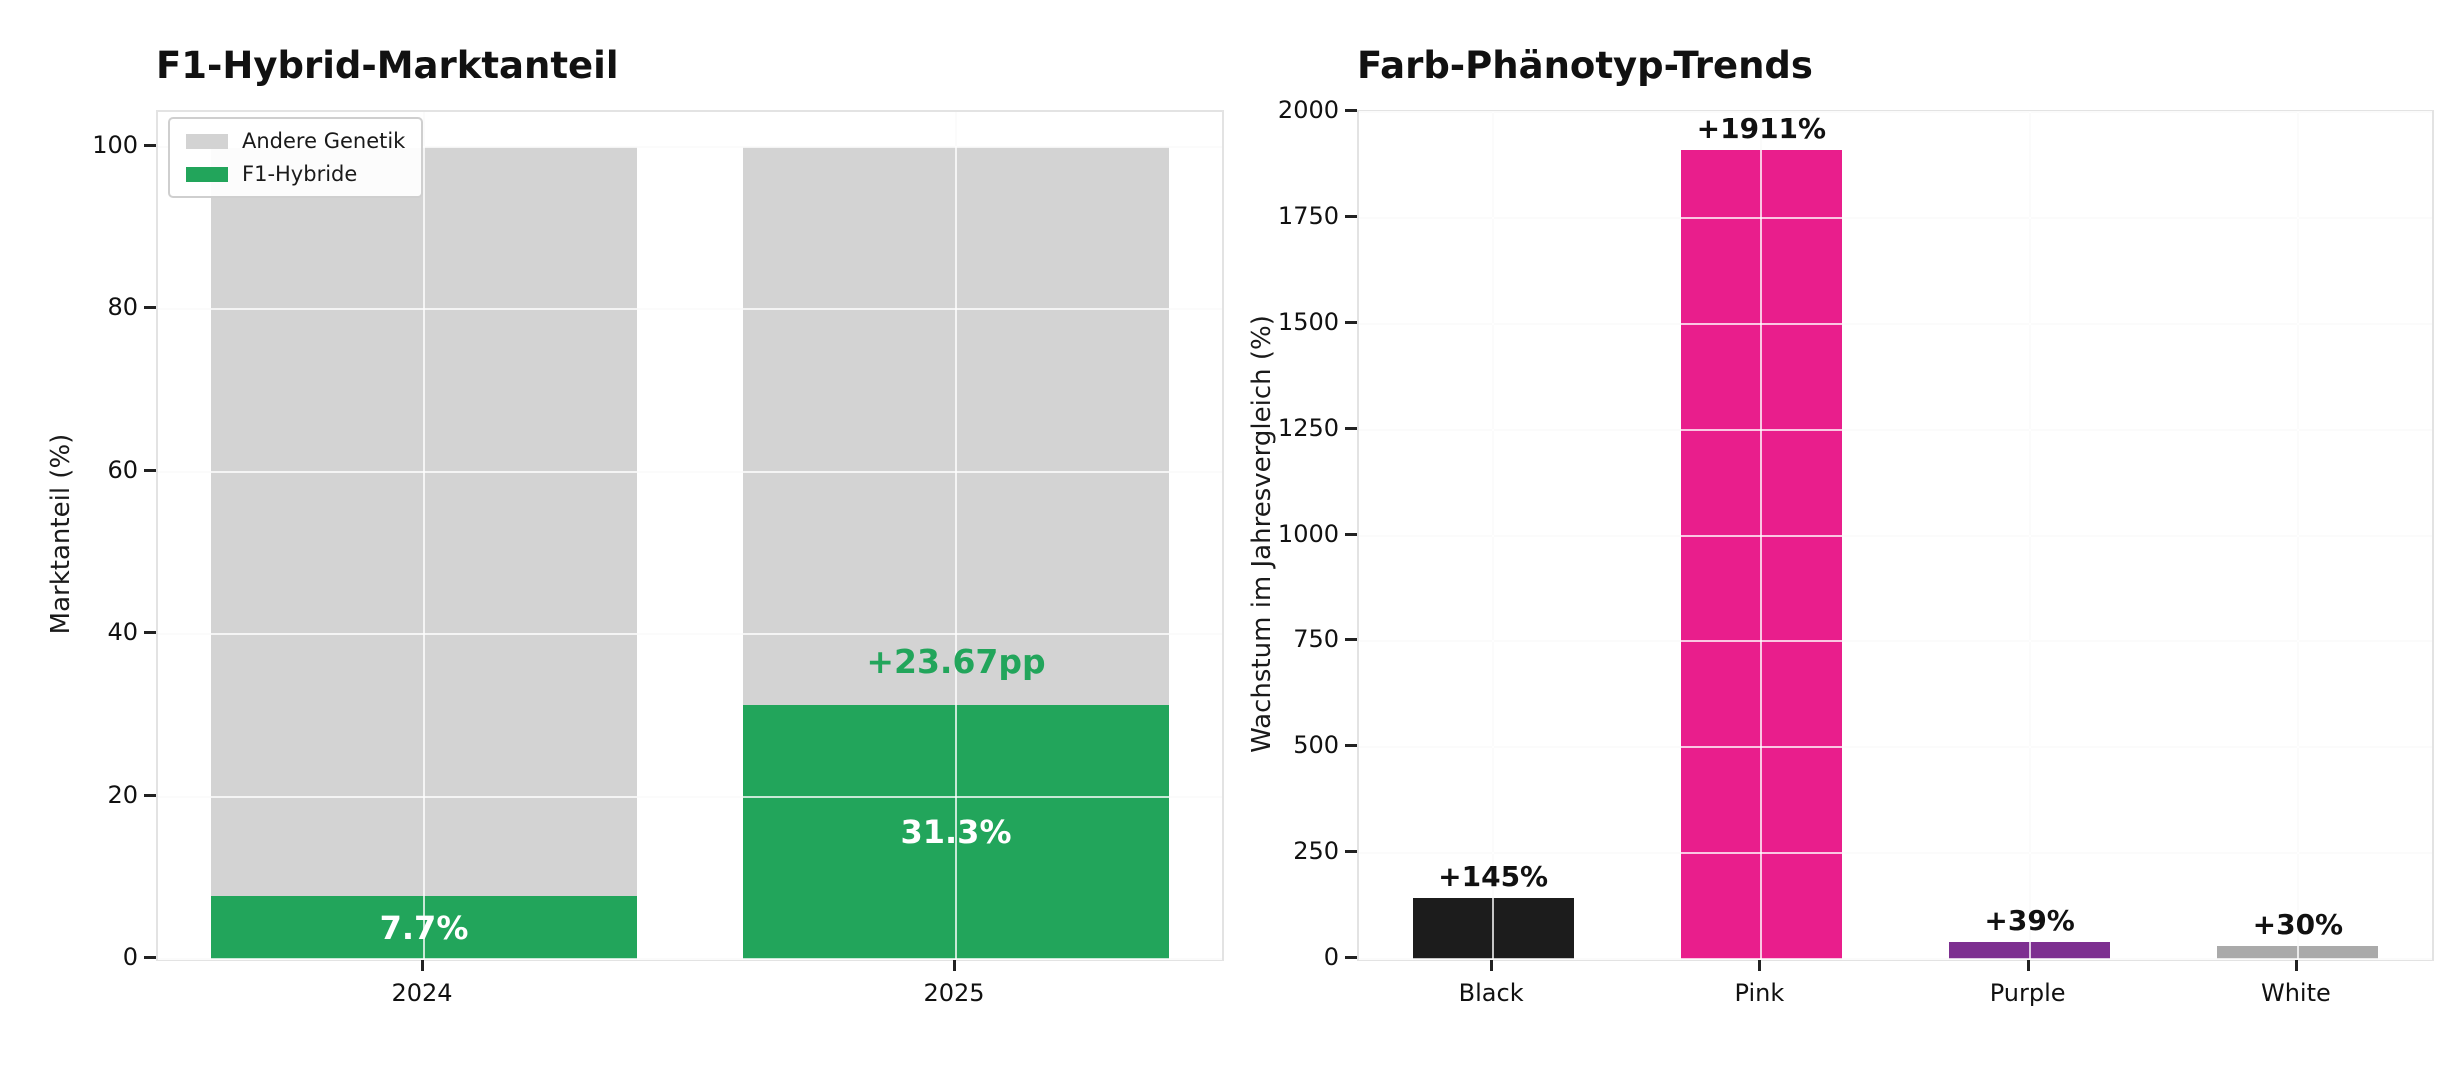 This screenshot has width=2464, height=1066. Describe the element at coordinates (300, 174) in the screenshot. I see `legend-item-label: F1-Hybride` at that location.